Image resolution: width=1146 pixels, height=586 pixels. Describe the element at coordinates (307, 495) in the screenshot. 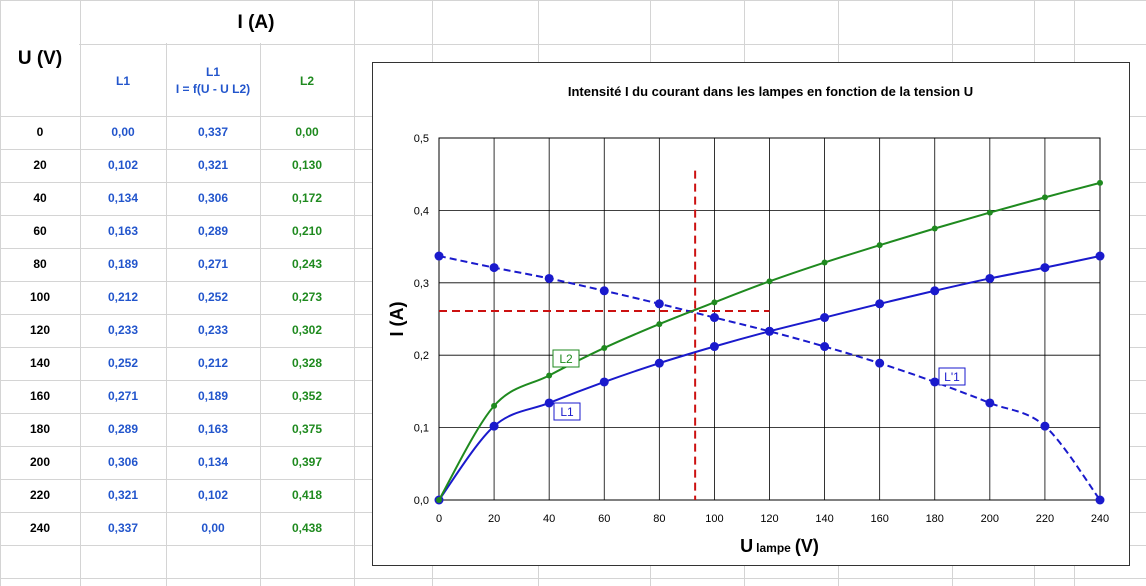

I see `row-l2-value: 0,418` at that location.